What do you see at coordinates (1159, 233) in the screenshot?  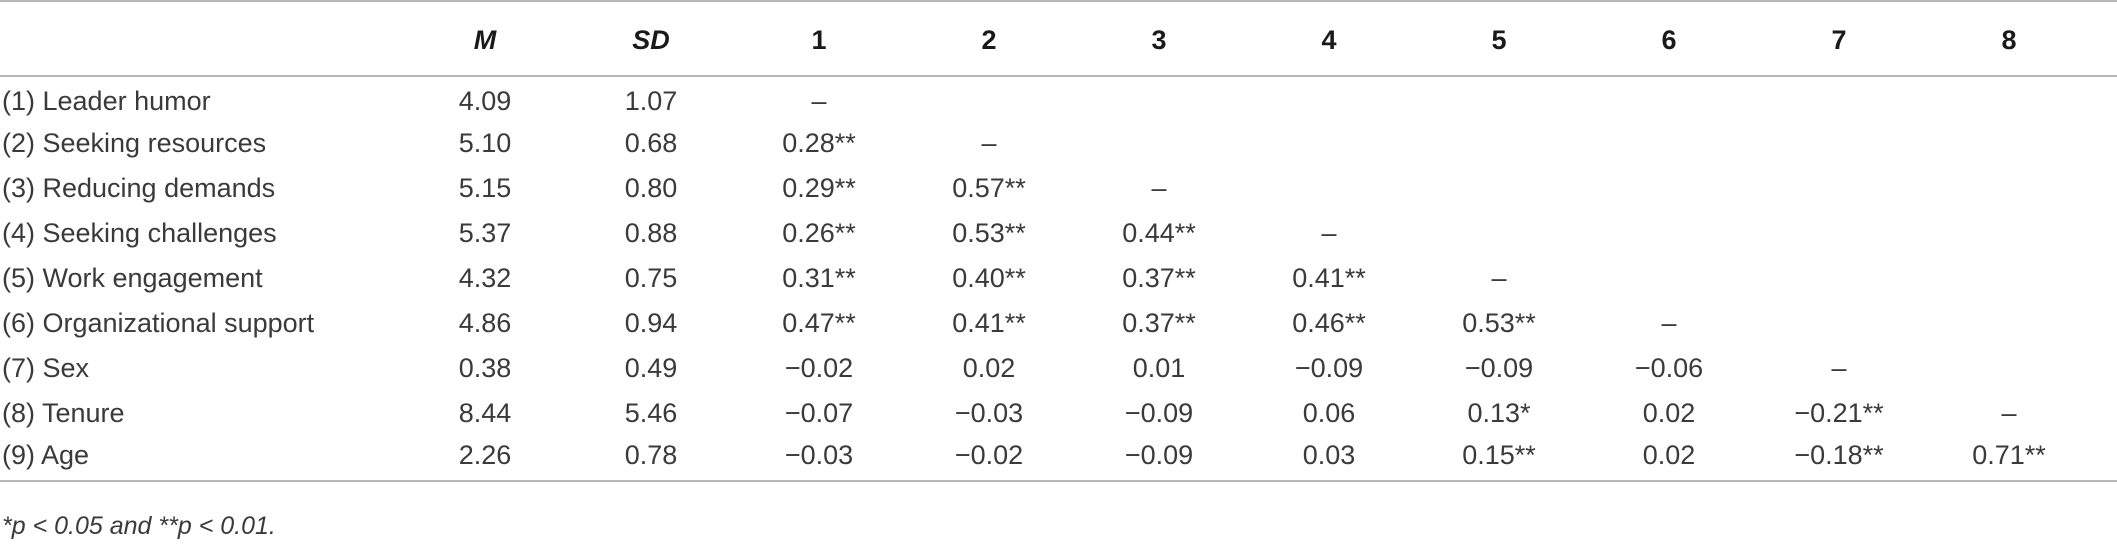 I see `correlation-cell: 0.44**` at bounding box center [1159, 233].